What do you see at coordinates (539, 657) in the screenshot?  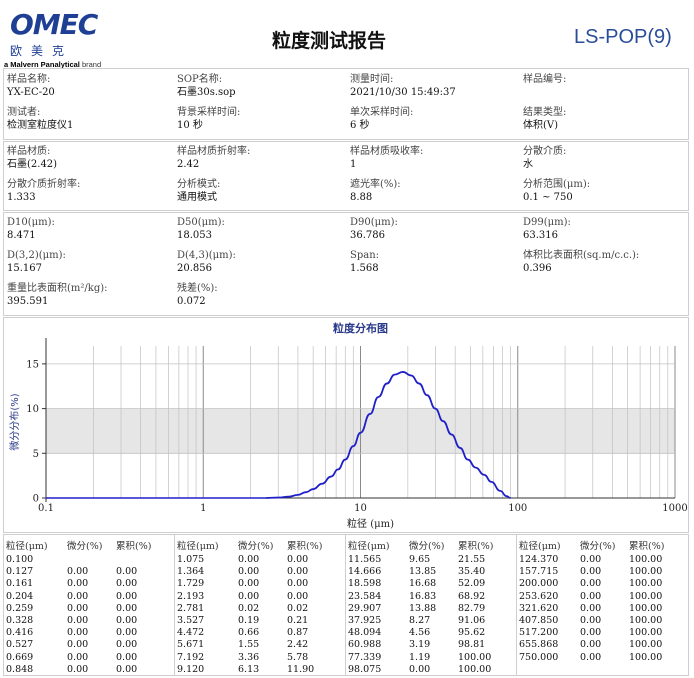 I see `table-cell: 750.000` at bounding box center [539, 657].